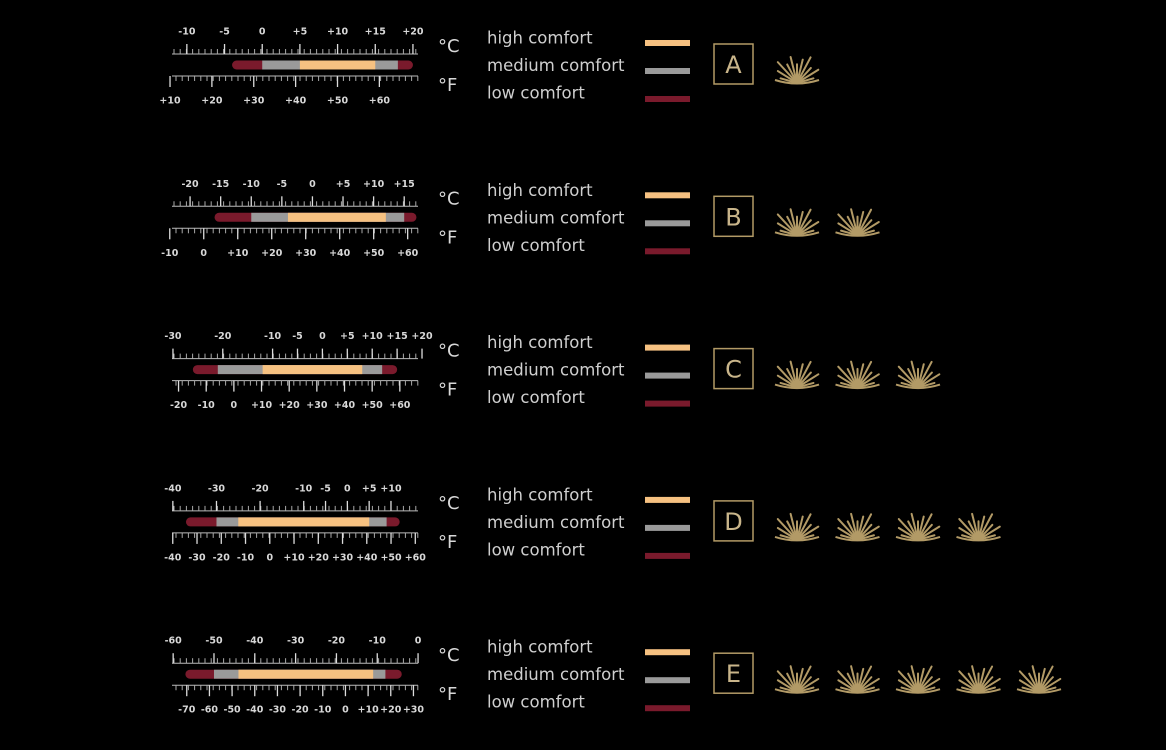  I want to click on rating-box, so click(733, 521).